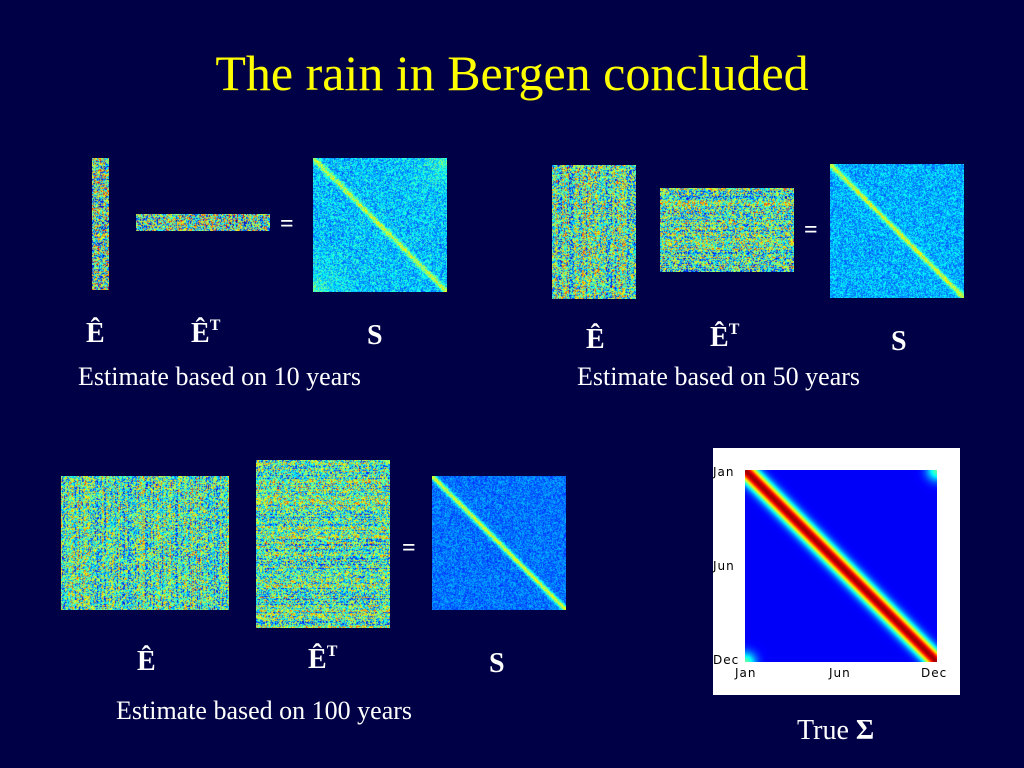  Describe the element at coordinates (323, 659) in the screenshot. I see `e-hat-transpose-label-100y: ÊT` at that location.